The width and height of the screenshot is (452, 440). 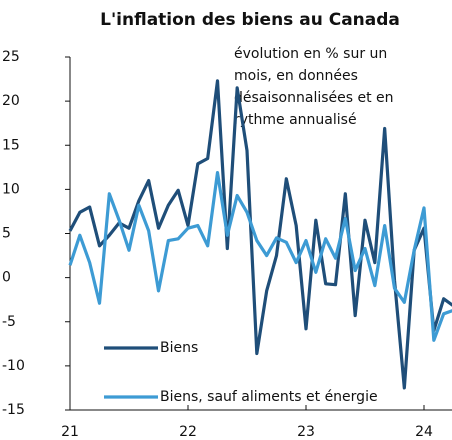 What do you see at coordinates (9, 322) in the screenshot?
I see `y-tick-label: -5` at bounding box center [9, 322].